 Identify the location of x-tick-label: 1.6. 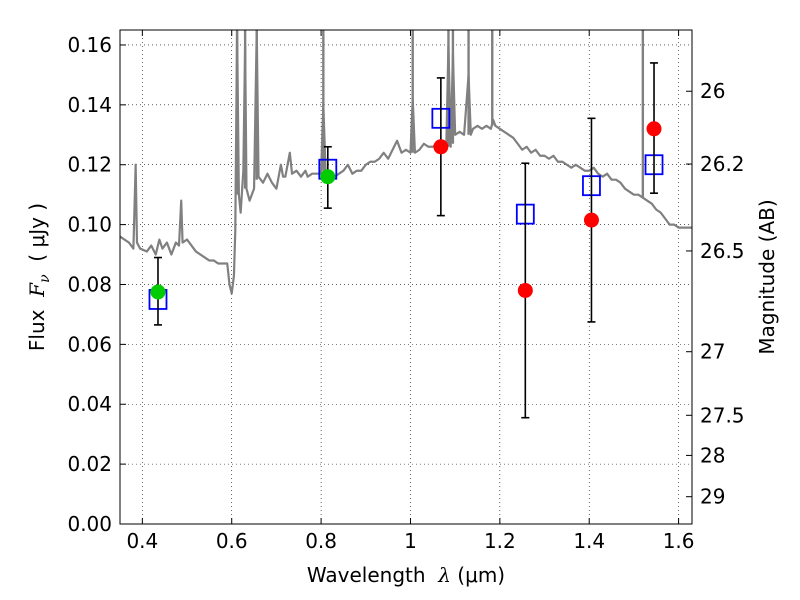
(679, 541).